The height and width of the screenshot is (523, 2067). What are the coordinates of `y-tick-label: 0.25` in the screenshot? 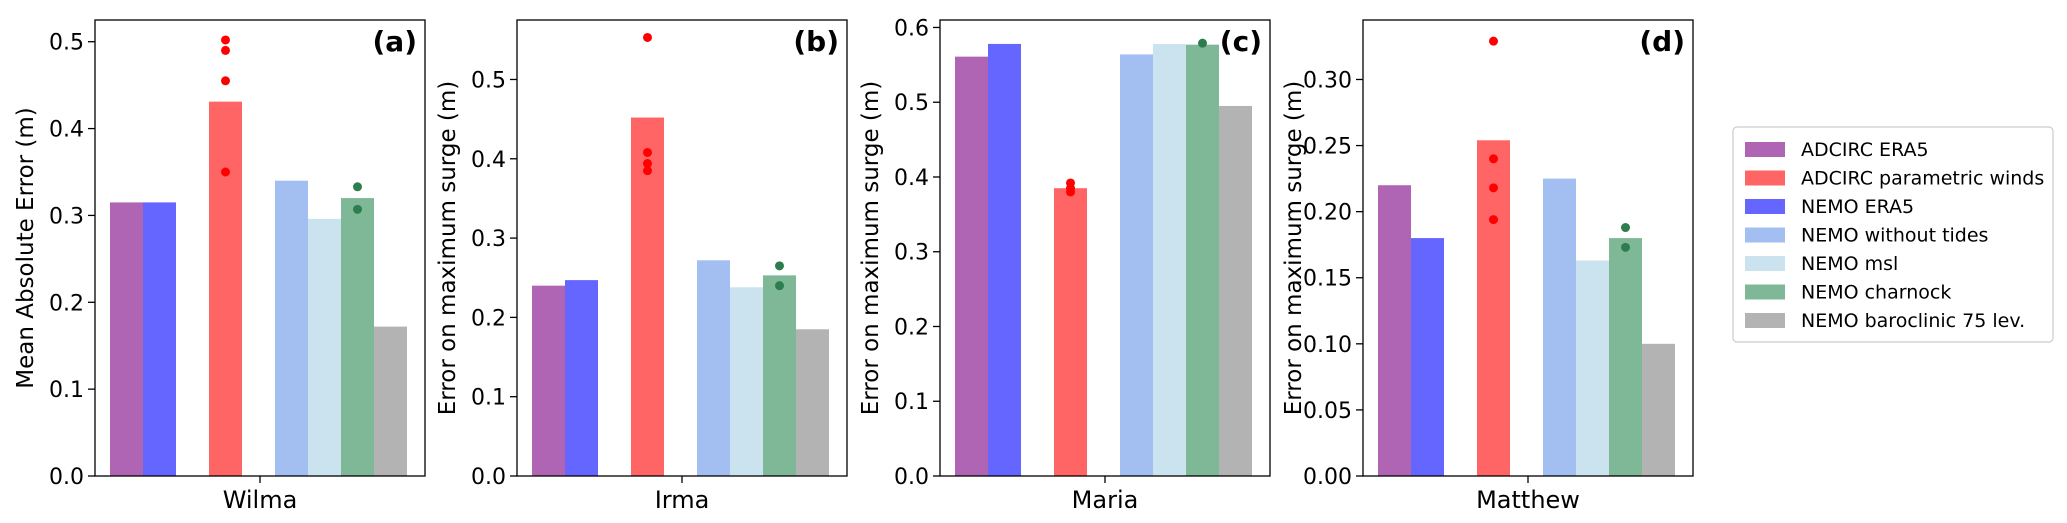 It's located at (1327, 147).